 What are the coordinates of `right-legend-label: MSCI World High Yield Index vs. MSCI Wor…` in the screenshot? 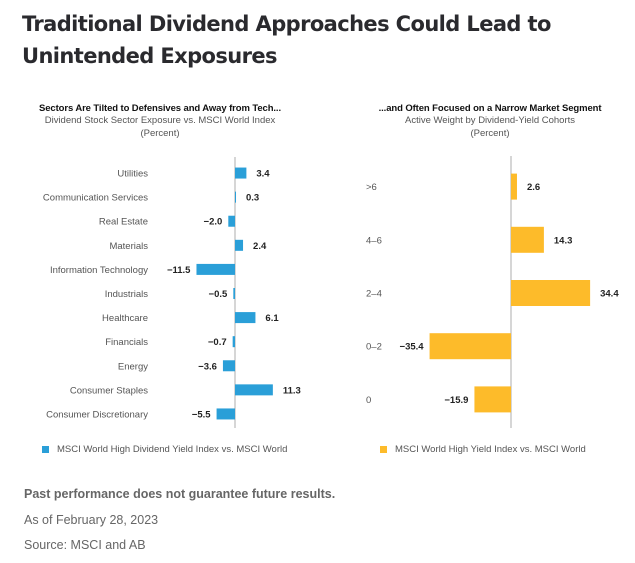 It's located at (490, 449).